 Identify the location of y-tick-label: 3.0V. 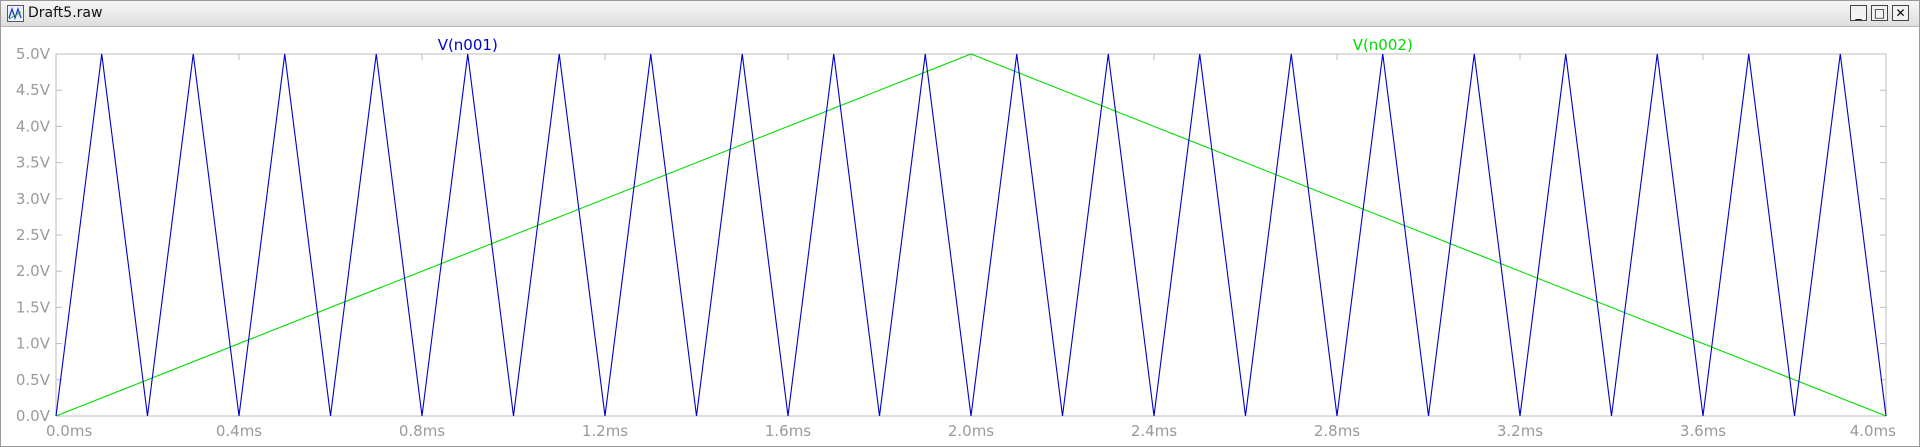
(33, 199).